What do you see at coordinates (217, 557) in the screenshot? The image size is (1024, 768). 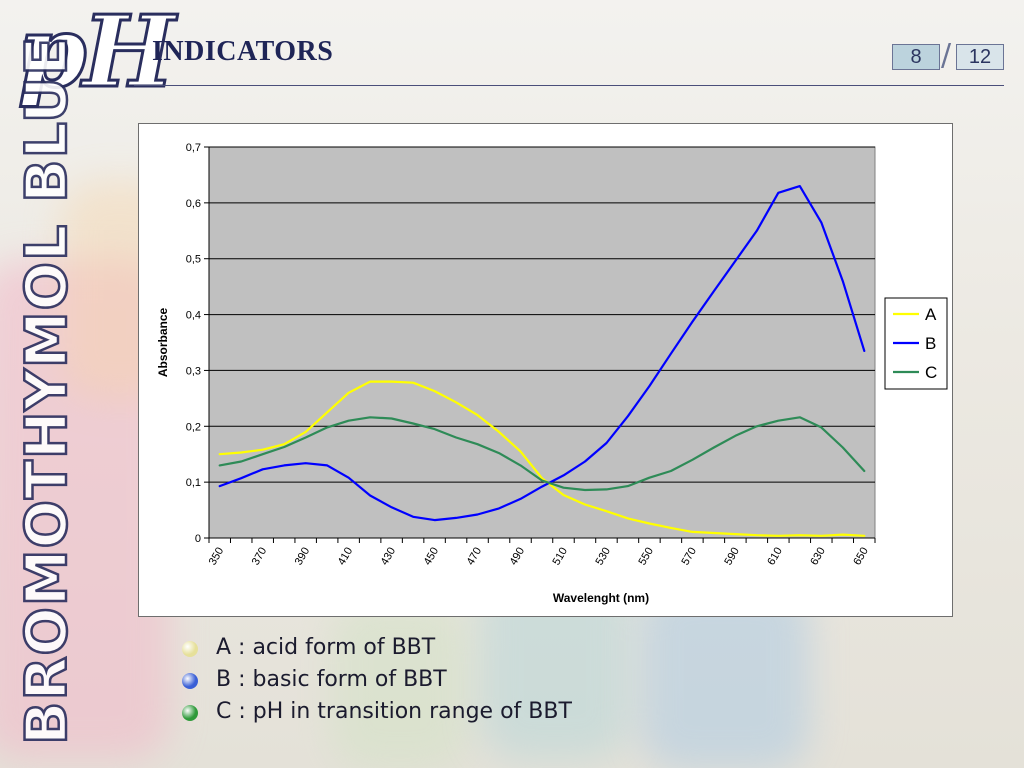 I see `x-tick-label: 350` at bounding box center [217, 557].